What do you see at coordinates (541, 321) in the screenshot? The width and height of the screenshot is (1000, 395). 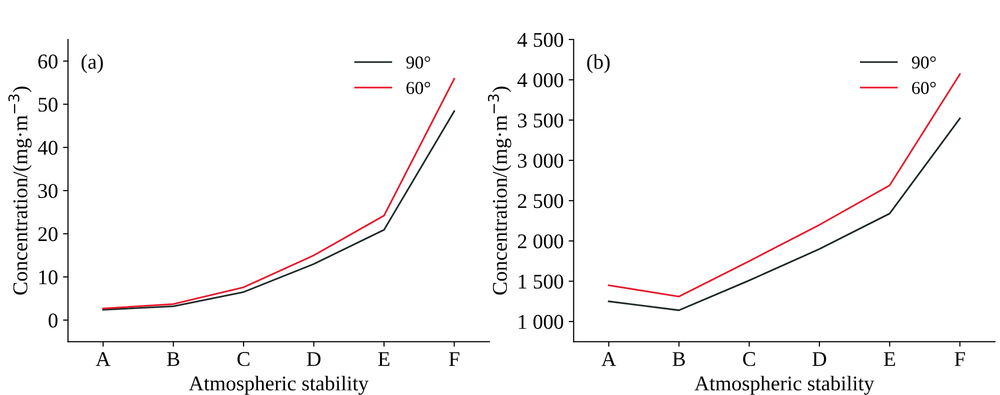 I see `y-tick-label: 1 000` at bounding box center [541, 321].